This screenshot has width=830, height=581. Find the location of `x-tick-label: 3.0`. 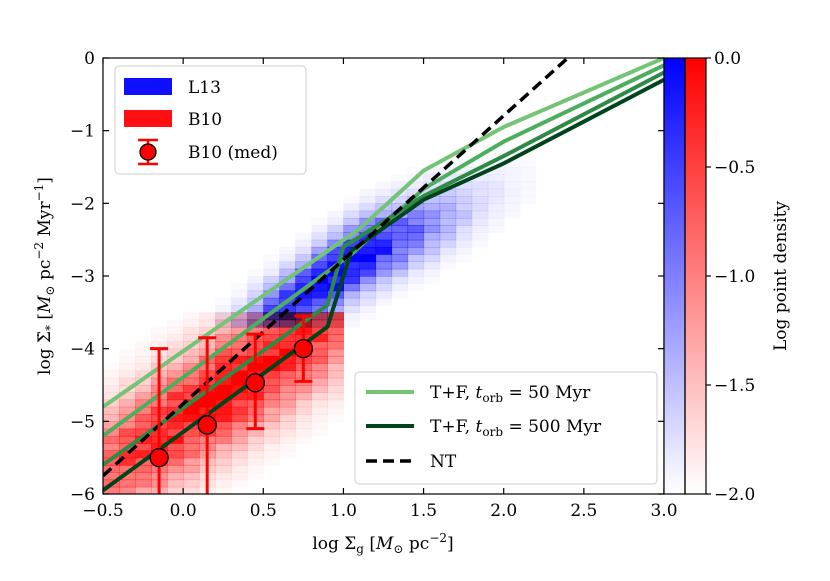

x-tick-label: 3.0 is located at coordinates (663, 511).